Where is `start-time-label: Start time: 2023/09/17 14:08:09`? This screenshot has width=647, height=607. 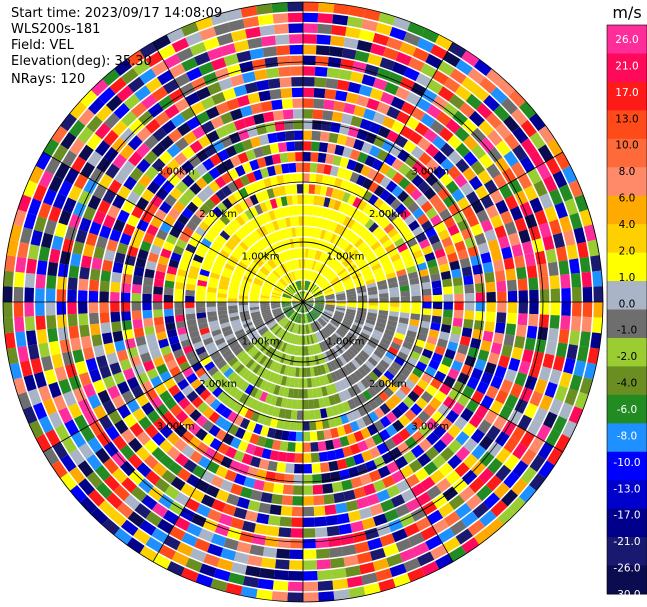 start-time-label: Start time: 2023/09/17 14:08:09 is located at coordinates (117, 13).